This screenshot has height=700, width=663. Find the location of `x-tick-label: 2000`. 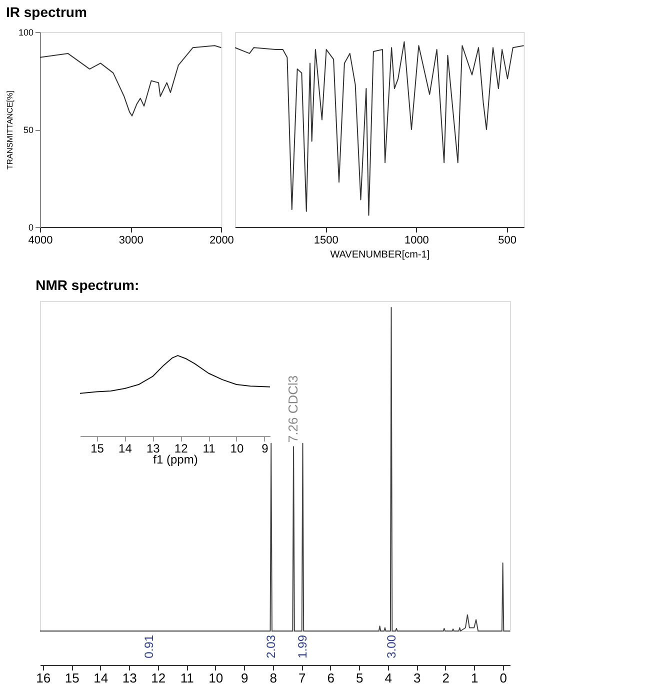

x-tick-label: 2000 is located at coordinates (221, 240).